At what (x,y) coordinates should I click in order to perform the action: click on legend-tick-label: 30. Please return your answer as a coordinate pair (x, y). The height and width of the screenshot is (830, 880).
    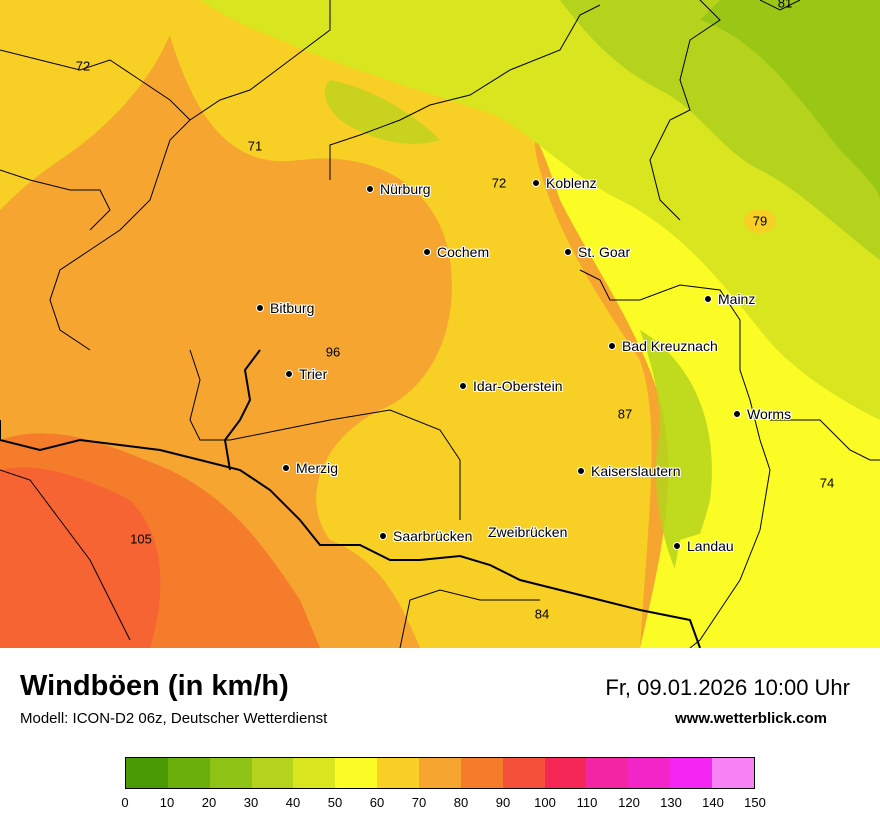
    Looking at the image, I should click on (251, 802).